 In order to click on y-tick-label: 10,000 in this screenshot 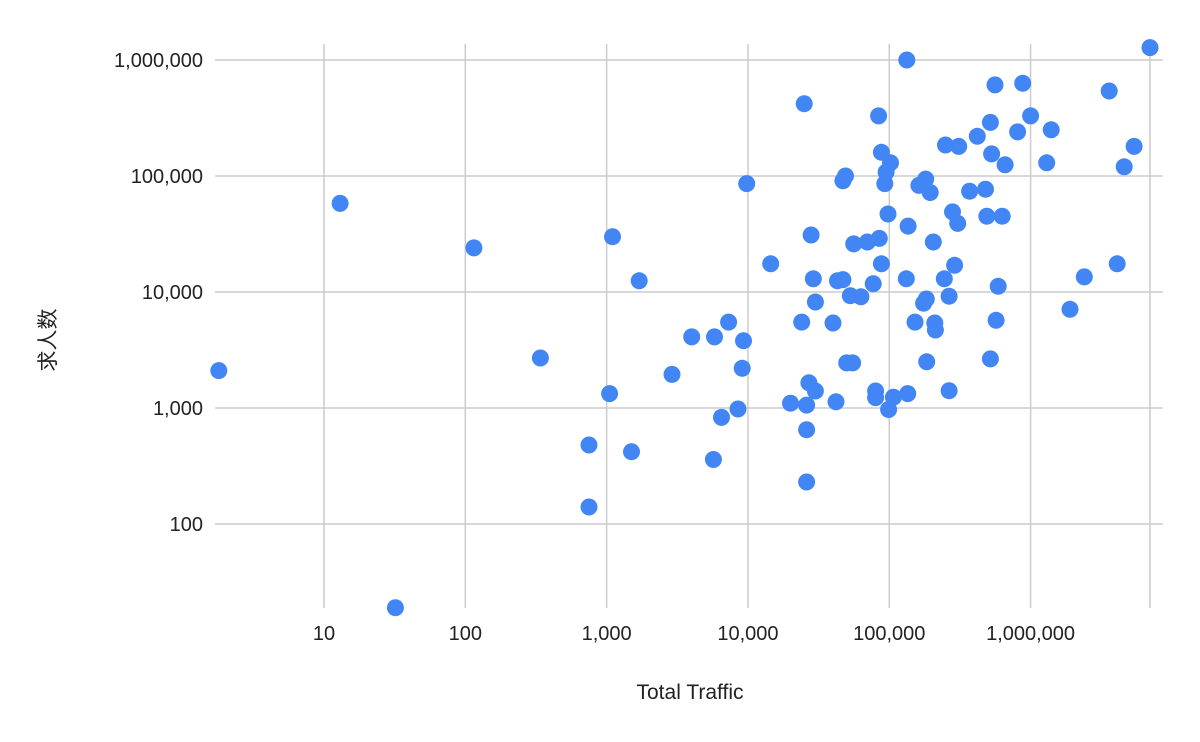, I will do `click(172, 293)`.